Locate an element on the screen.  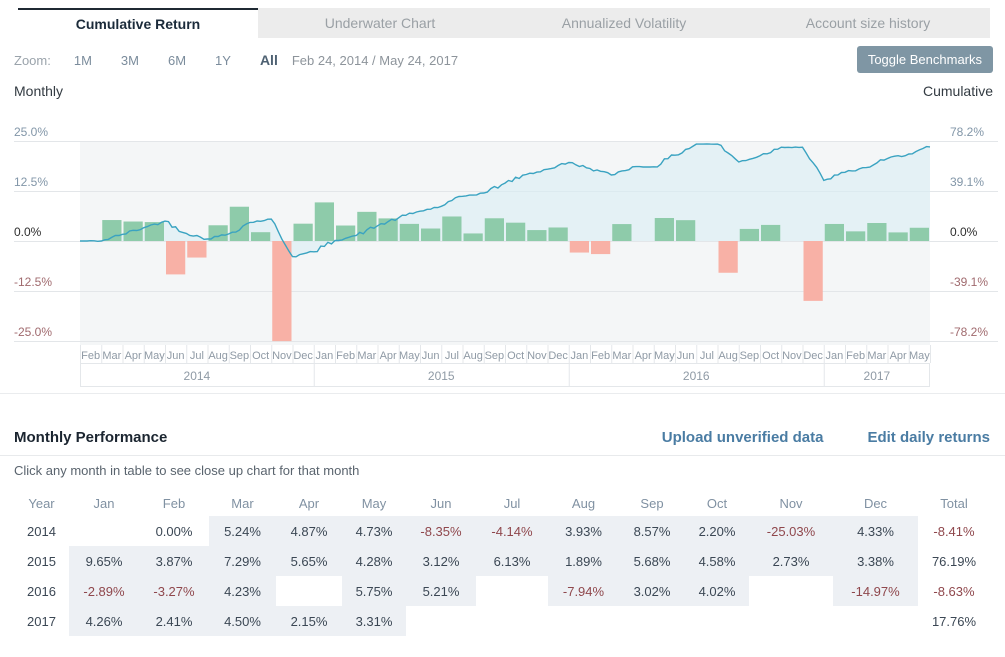
tab-cumulative-return: Cumulative Return is located at coordinates (138, 23).